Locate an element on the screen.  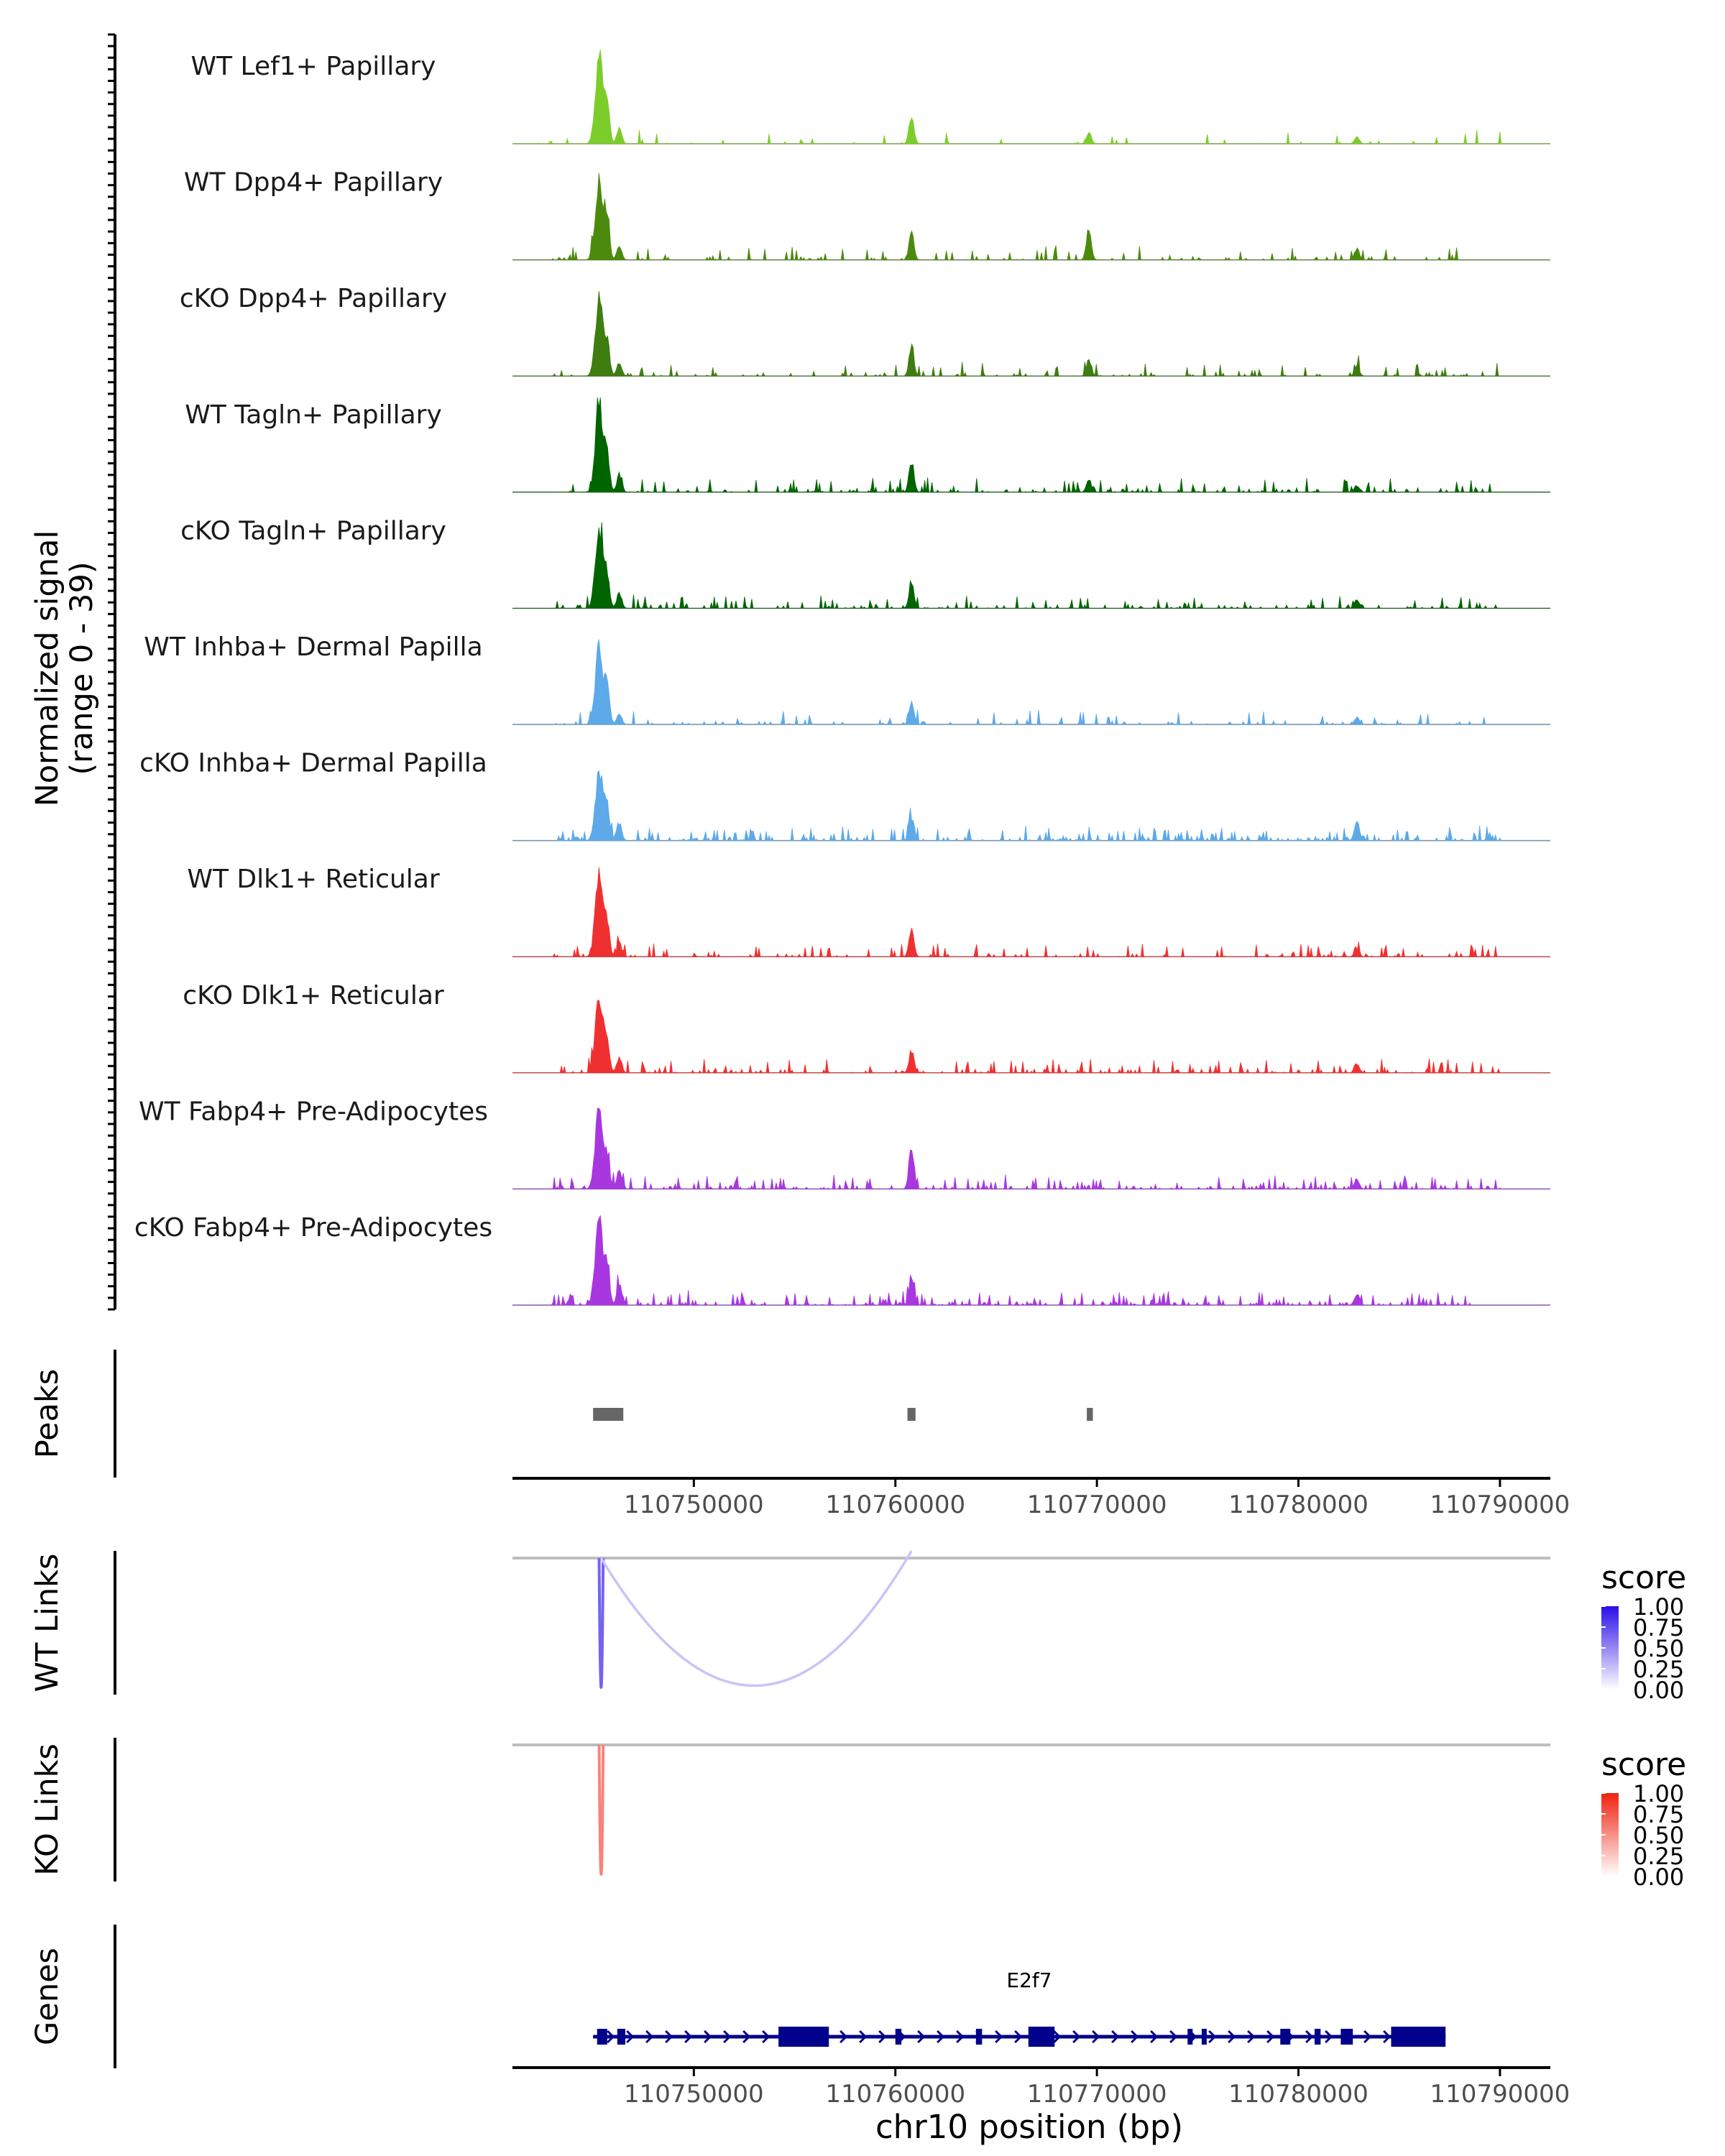
legend-title: score is located at coordinates (1643, 1765).